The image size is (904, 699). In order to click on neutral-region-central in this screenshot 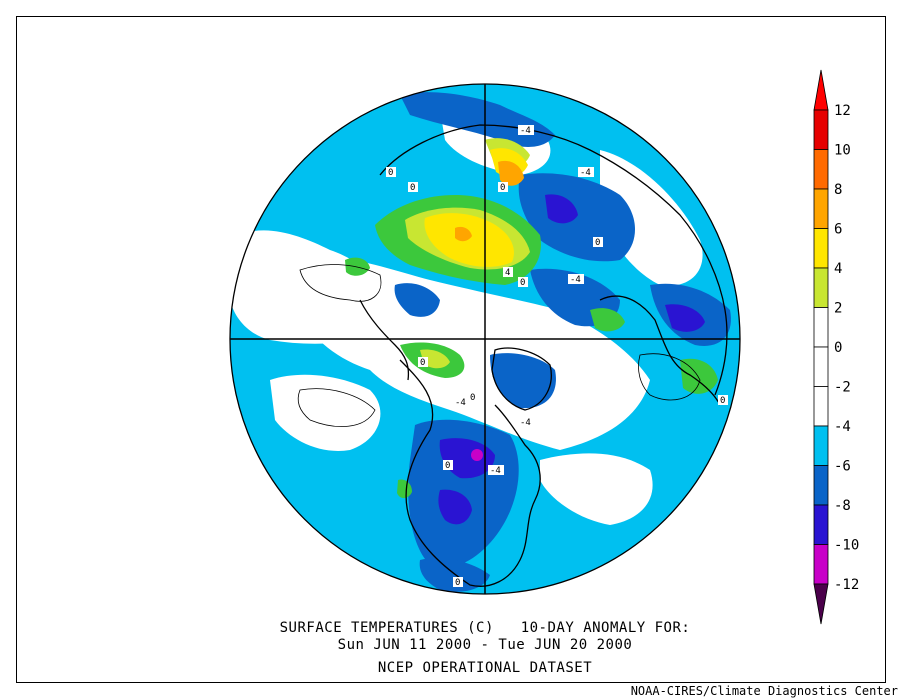, I will do `click(475, 353)`.